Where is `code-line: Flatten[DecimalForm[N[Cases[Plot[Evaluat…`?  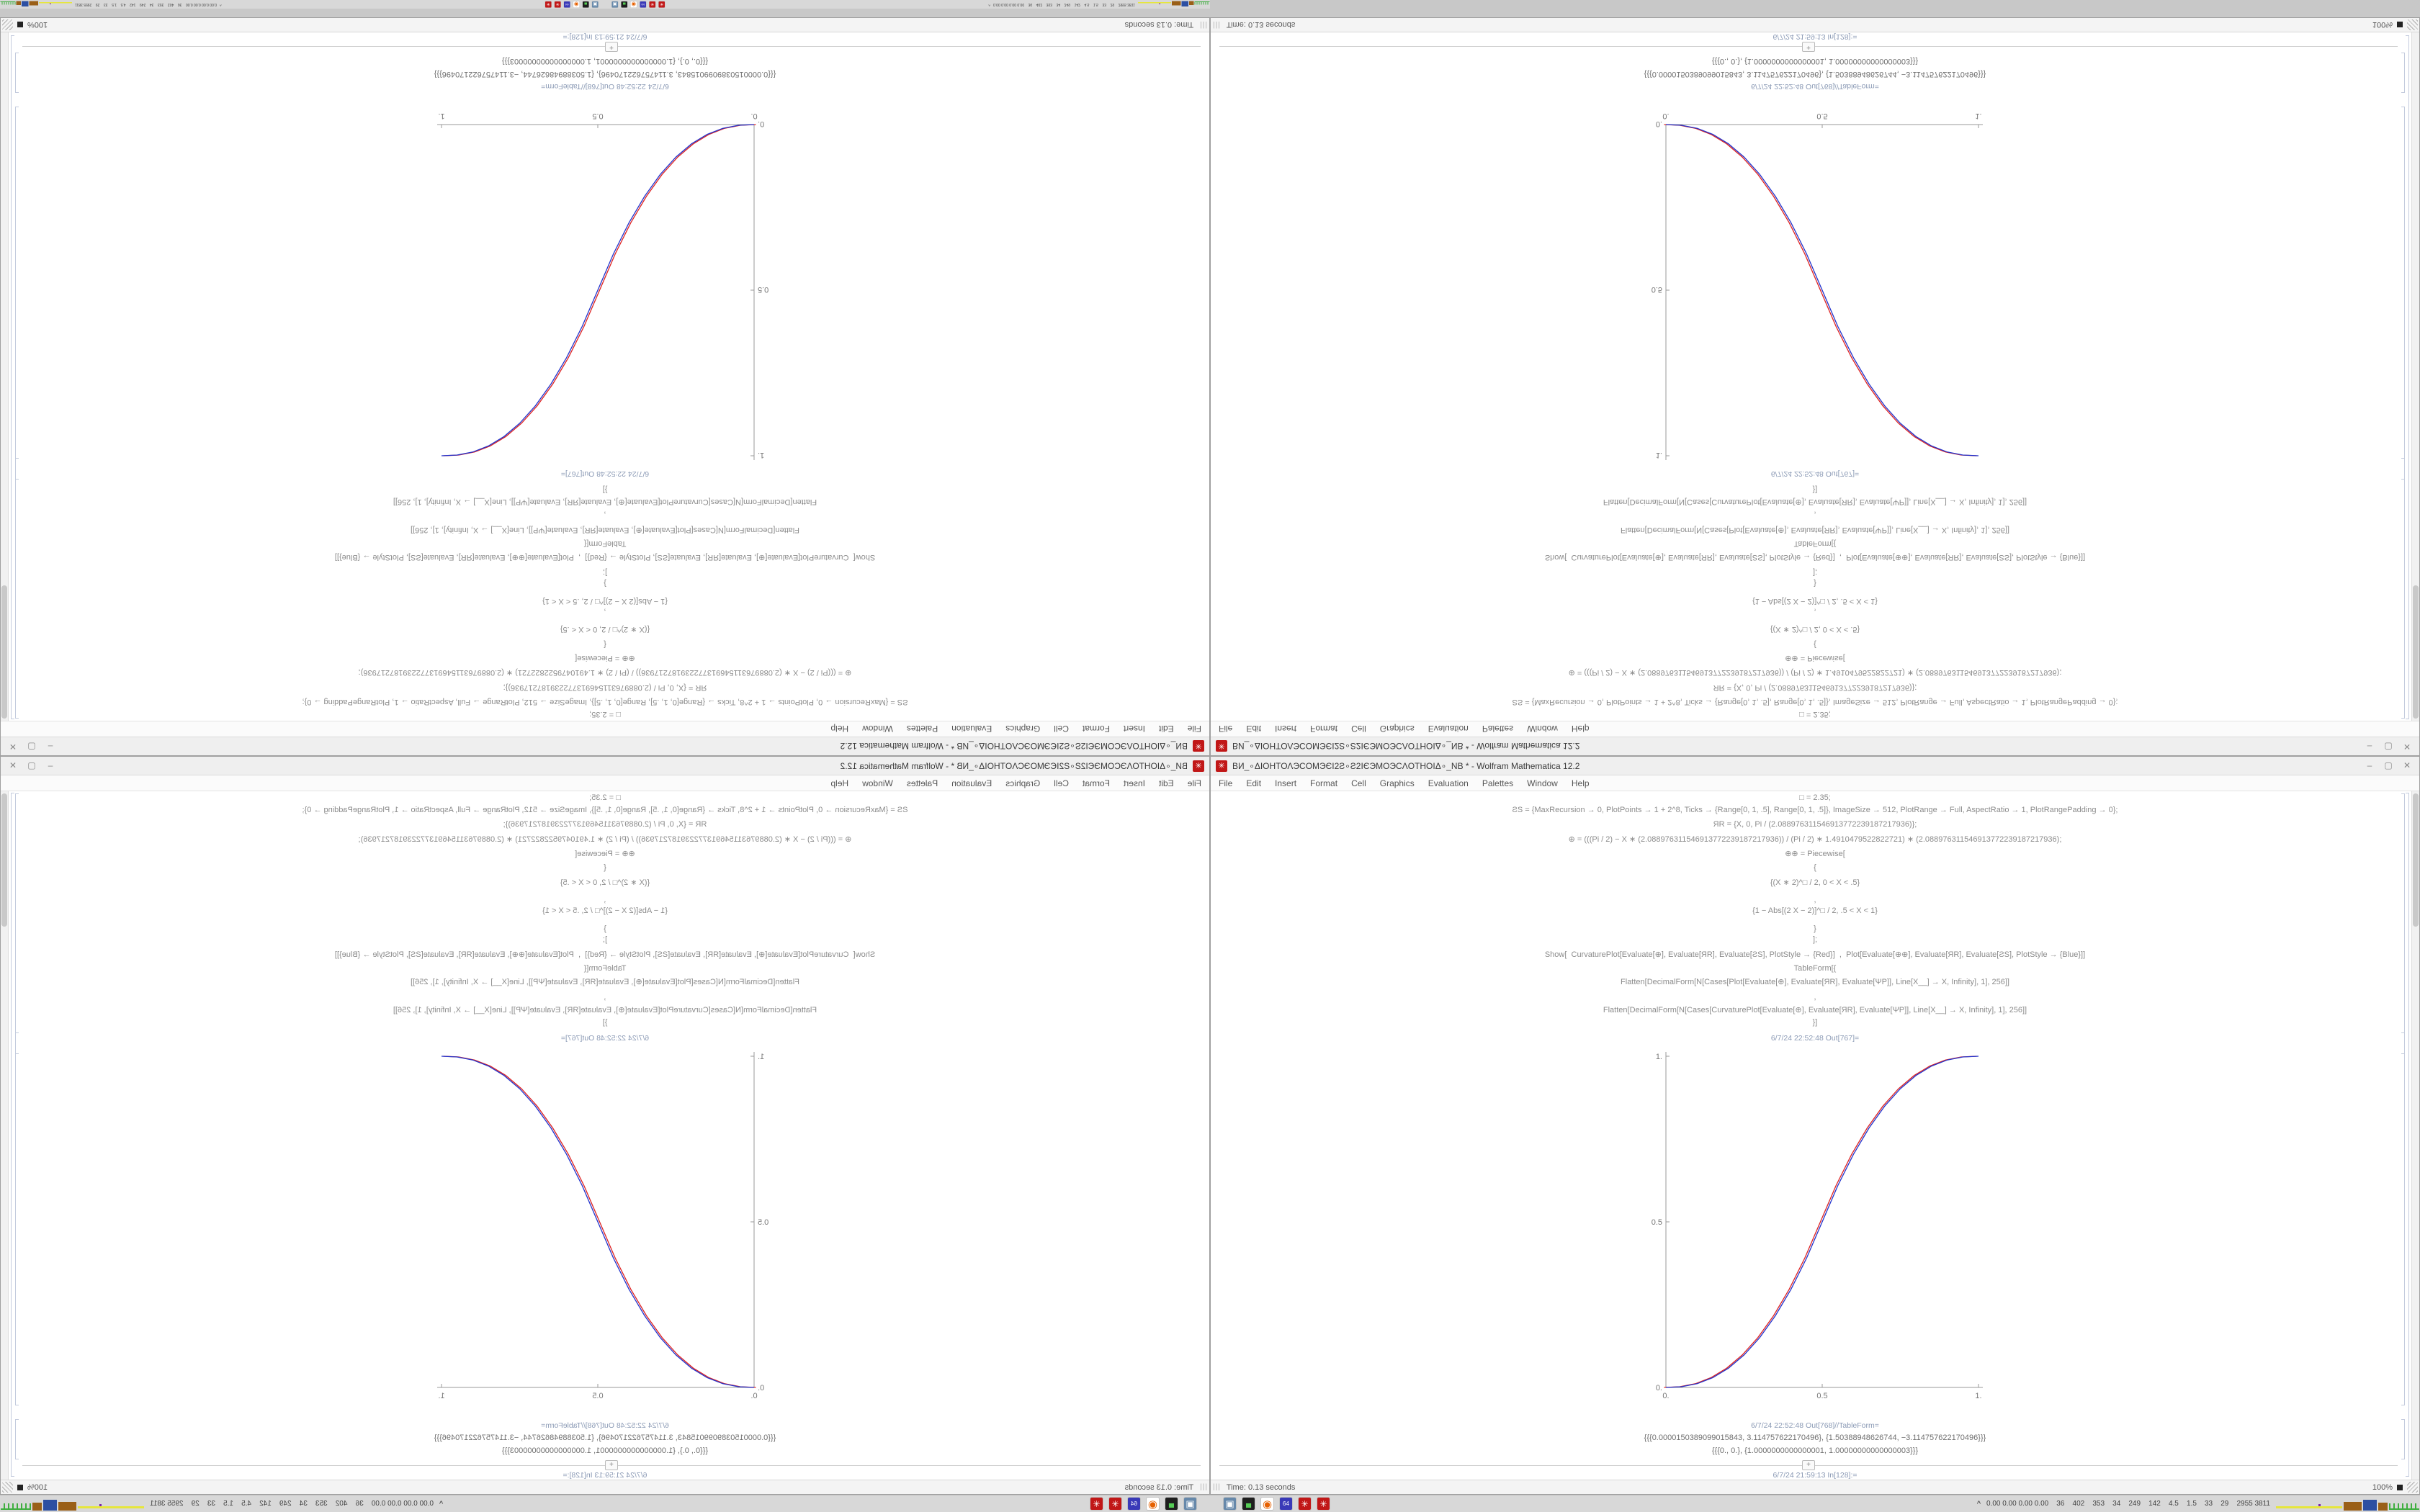 code-line: Flatten[DecimalForm[N[Cases[Plot[Evaluat… is located at coordinates (605, 530).